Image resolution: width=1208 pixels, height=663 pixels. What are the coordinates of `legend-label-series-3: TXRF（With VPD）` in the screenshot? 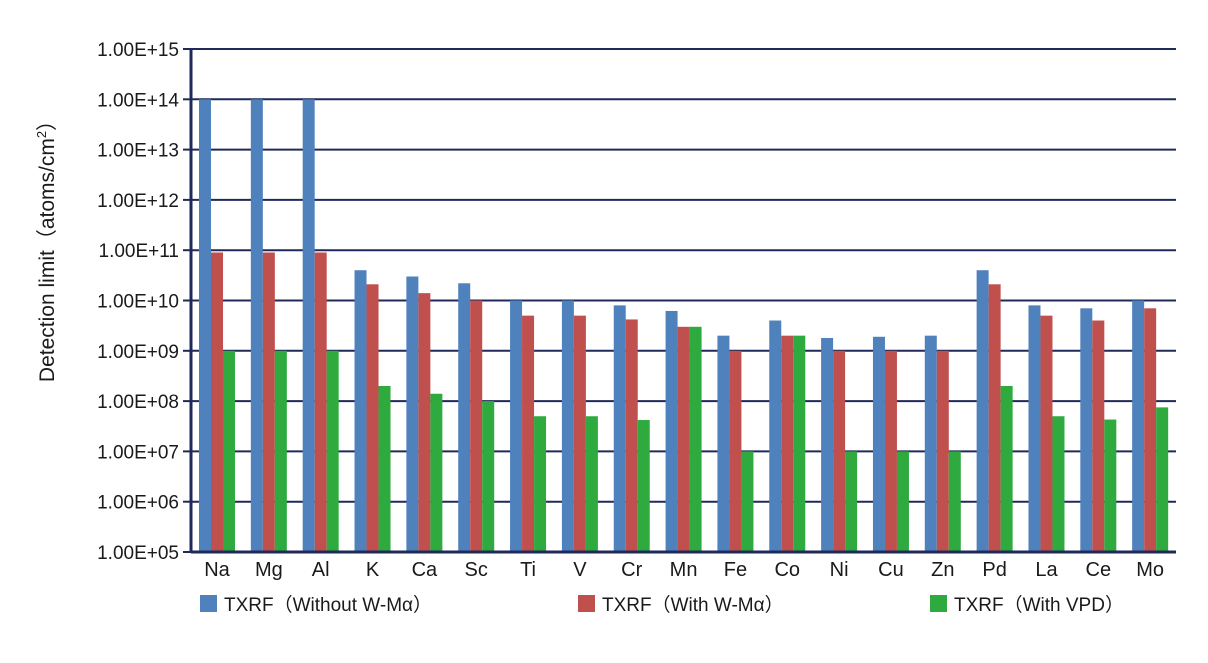 It's located at (1039, 605).